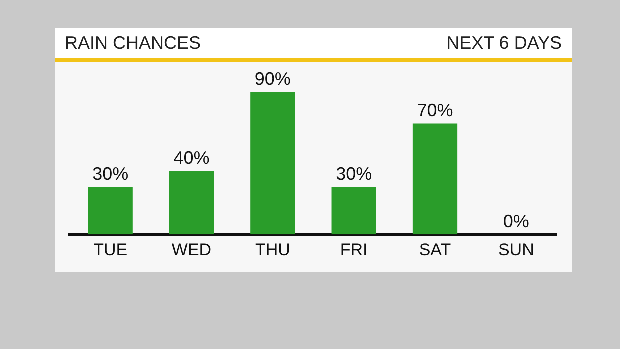 The image size is (620, 349). What do you see at coordinates (504, 43) in the screenshot?
I see `chart-subtitle: NEXT 6 DAYS` at bounding box center [504, 43].